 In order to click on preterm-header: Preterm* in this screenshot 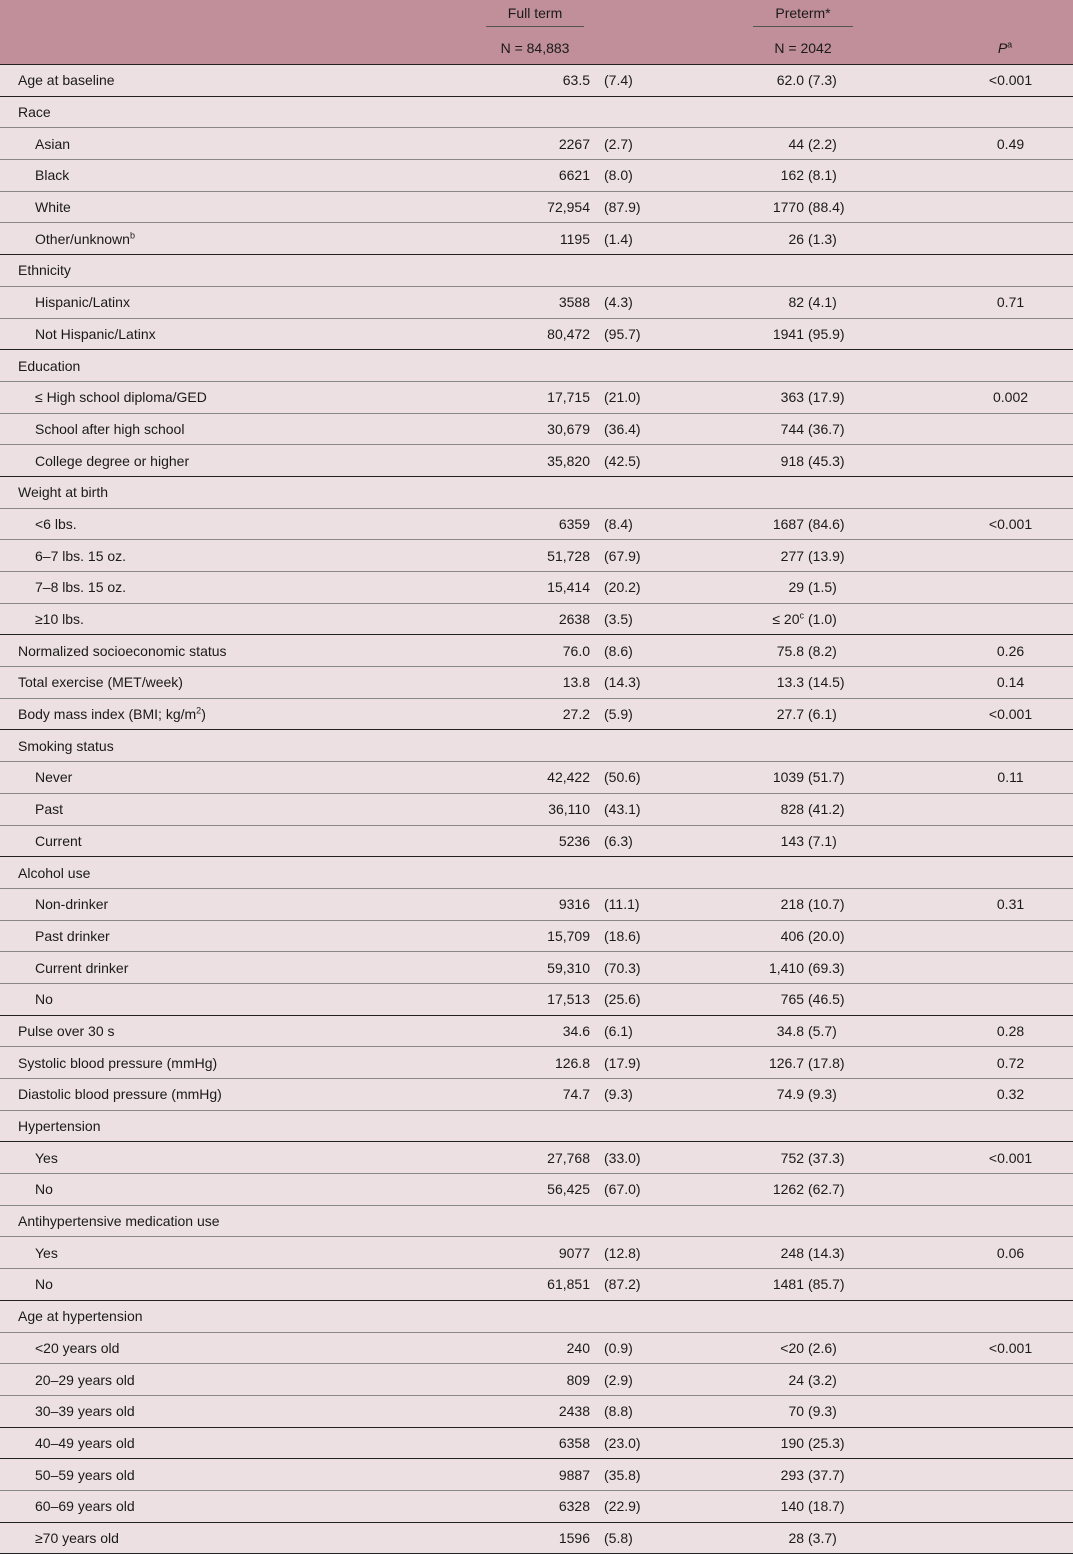, I will do `click(803, 16)`.